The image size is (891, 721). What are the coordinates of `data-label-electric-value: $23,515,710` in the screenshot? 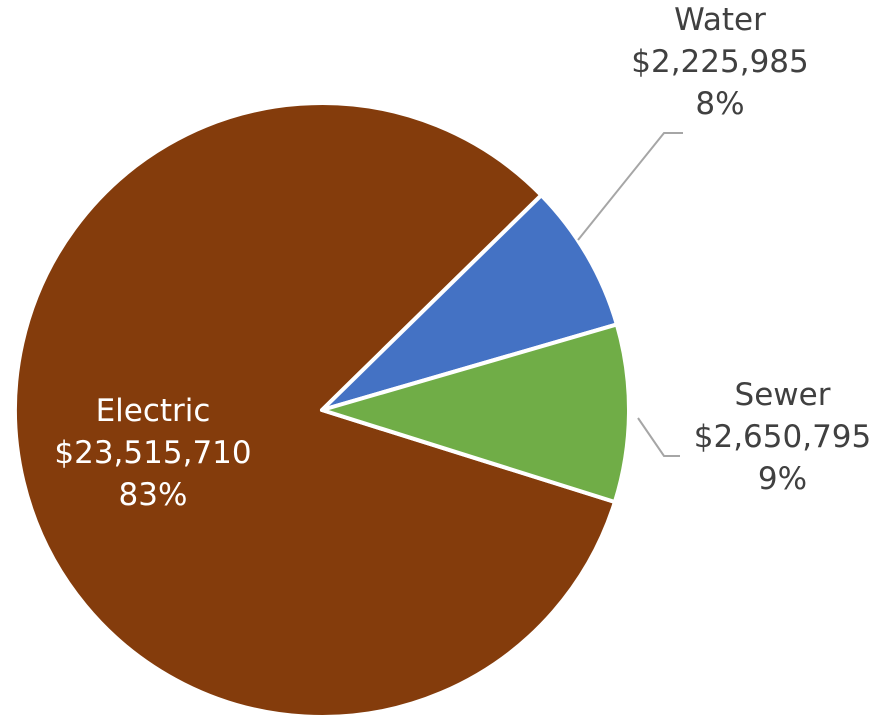 It's located at (153, 453).